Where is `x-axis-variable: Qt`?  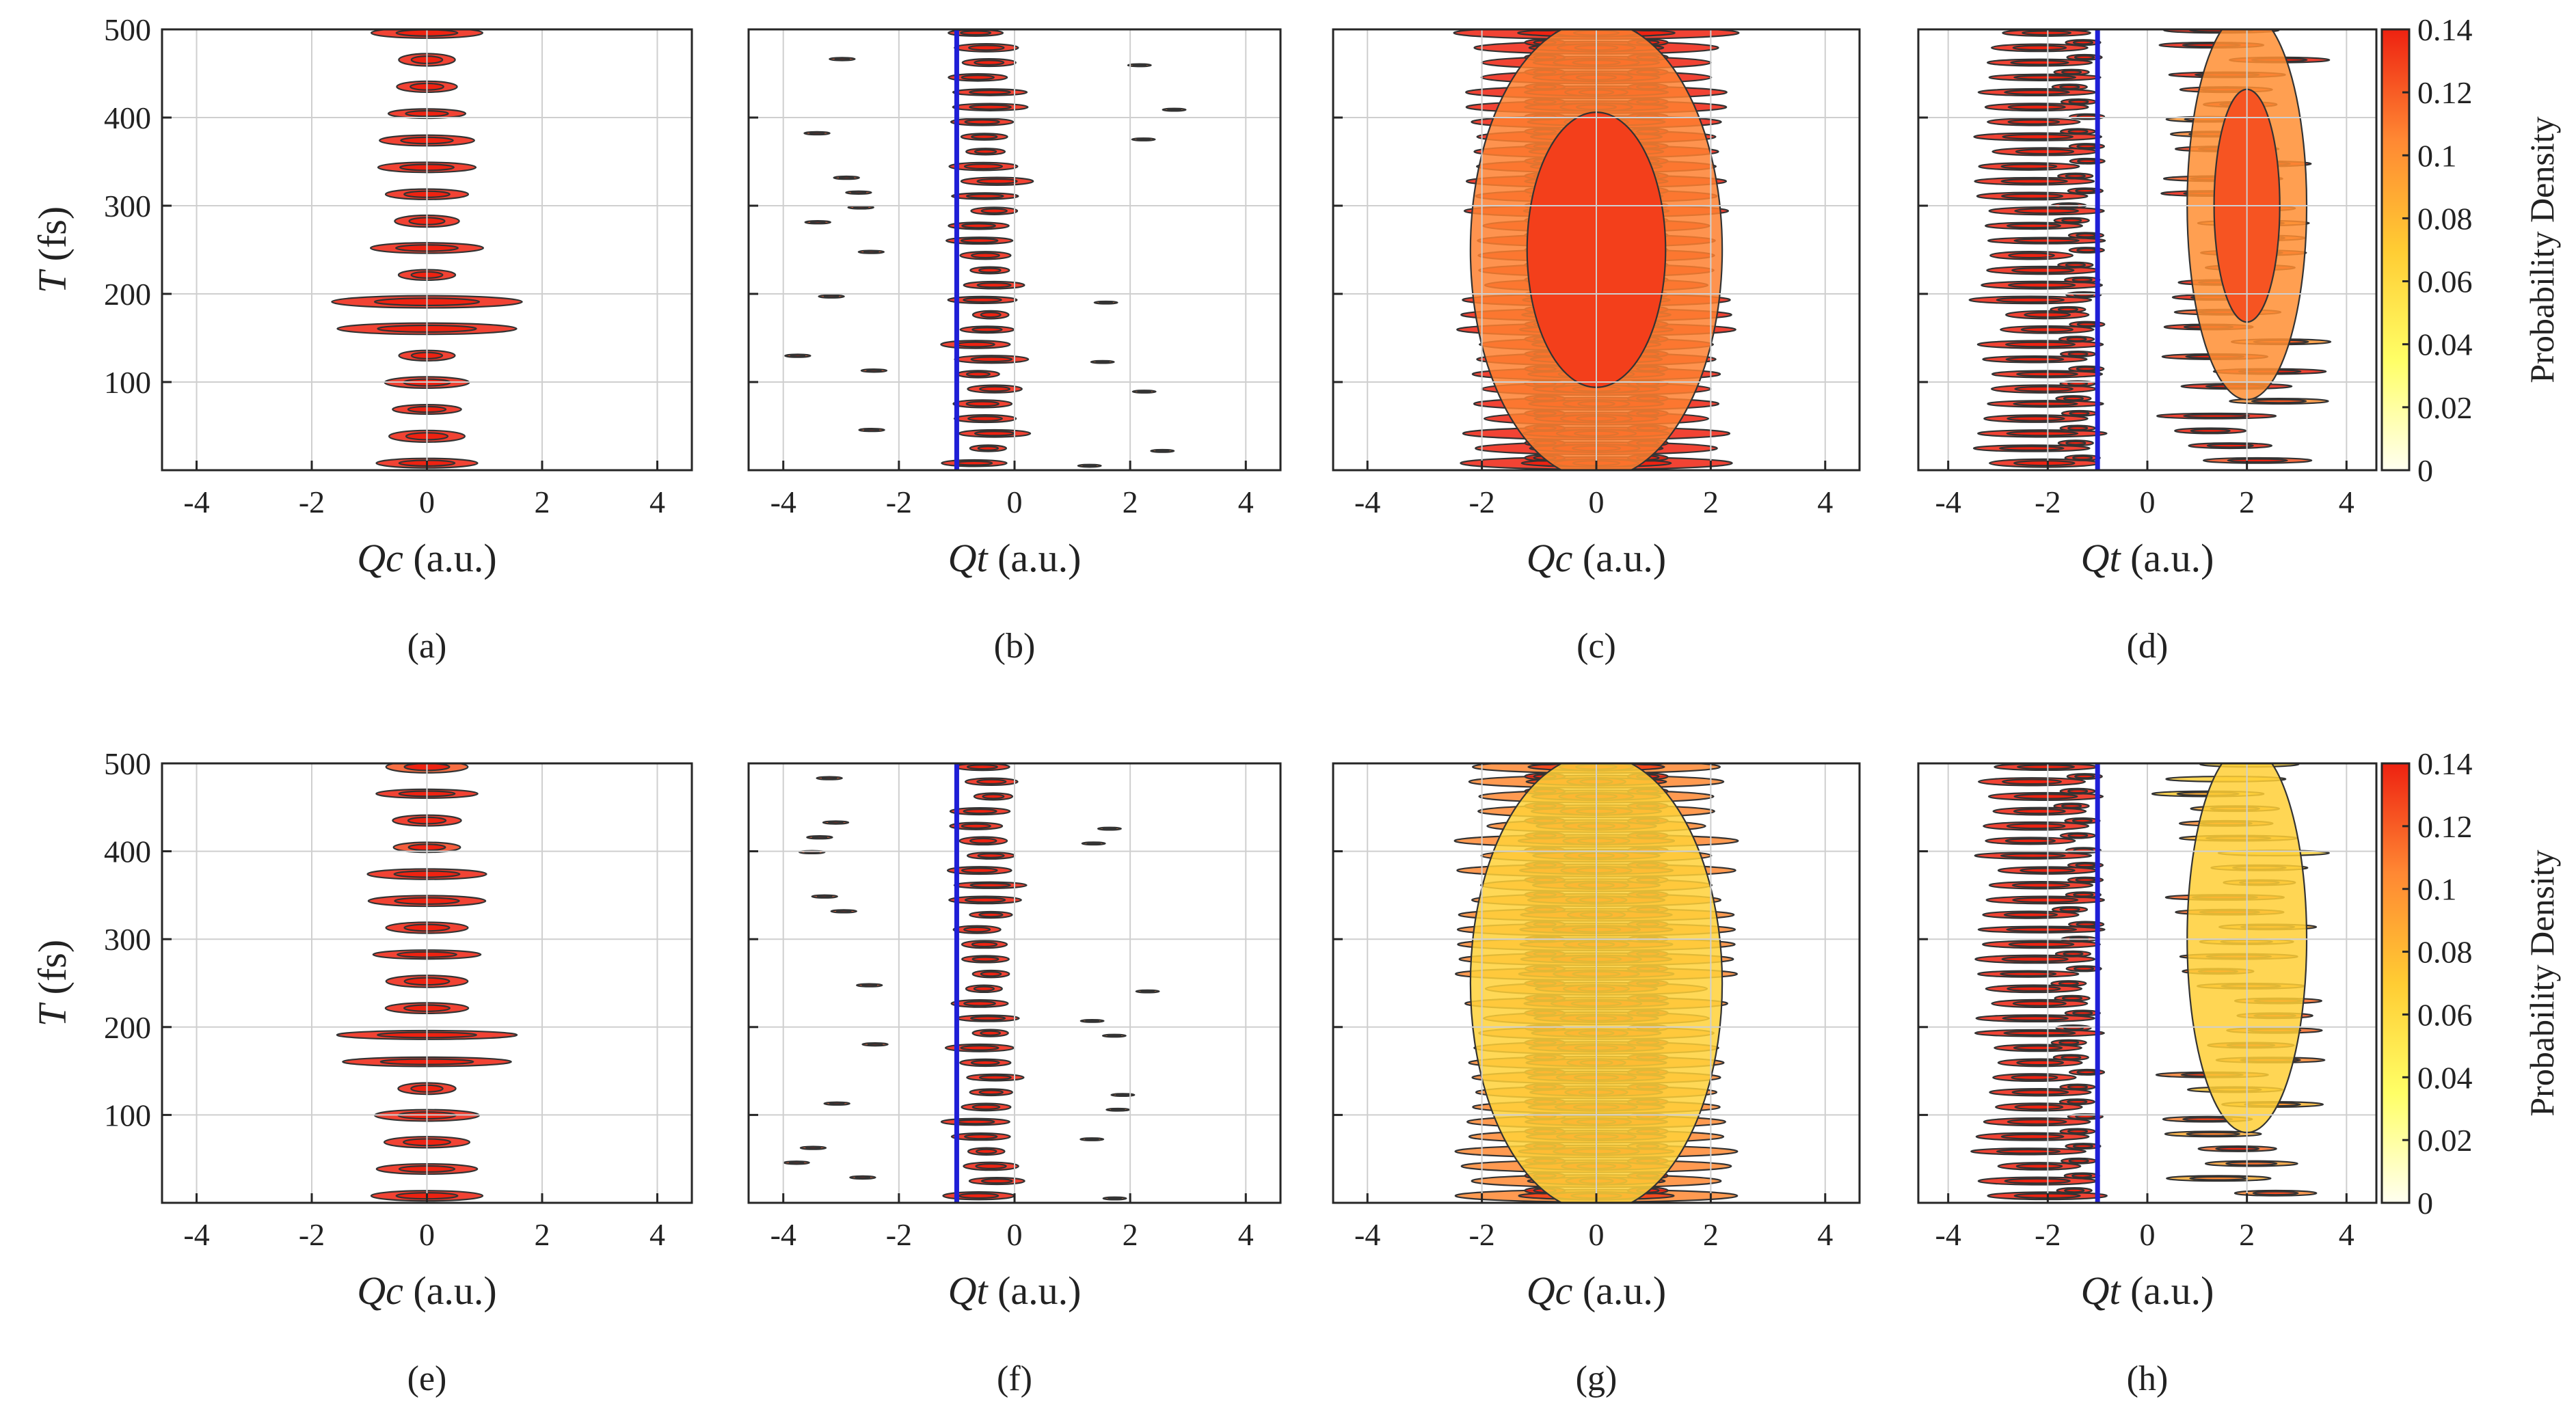
x-axis-variable: Qt is located at coordinates (968, 558).